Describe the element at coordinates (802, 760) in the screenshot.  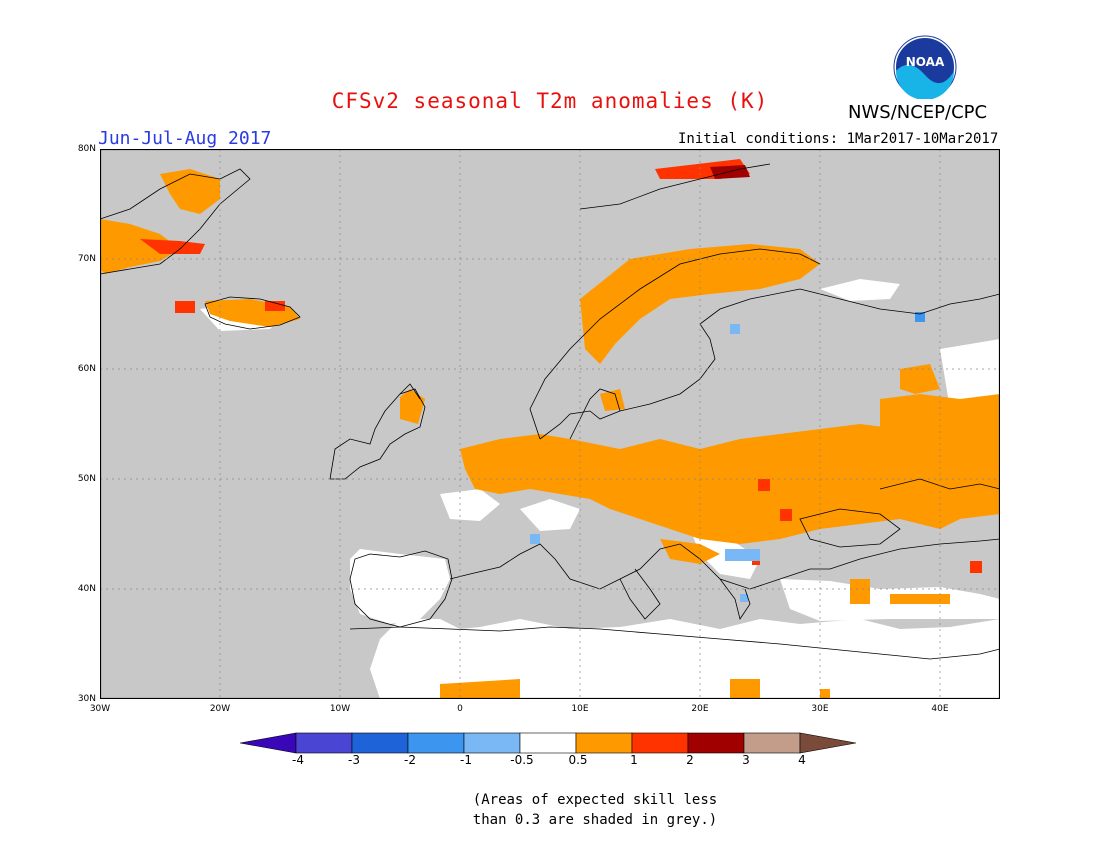
I see `colorbar-label: 4` at that location.